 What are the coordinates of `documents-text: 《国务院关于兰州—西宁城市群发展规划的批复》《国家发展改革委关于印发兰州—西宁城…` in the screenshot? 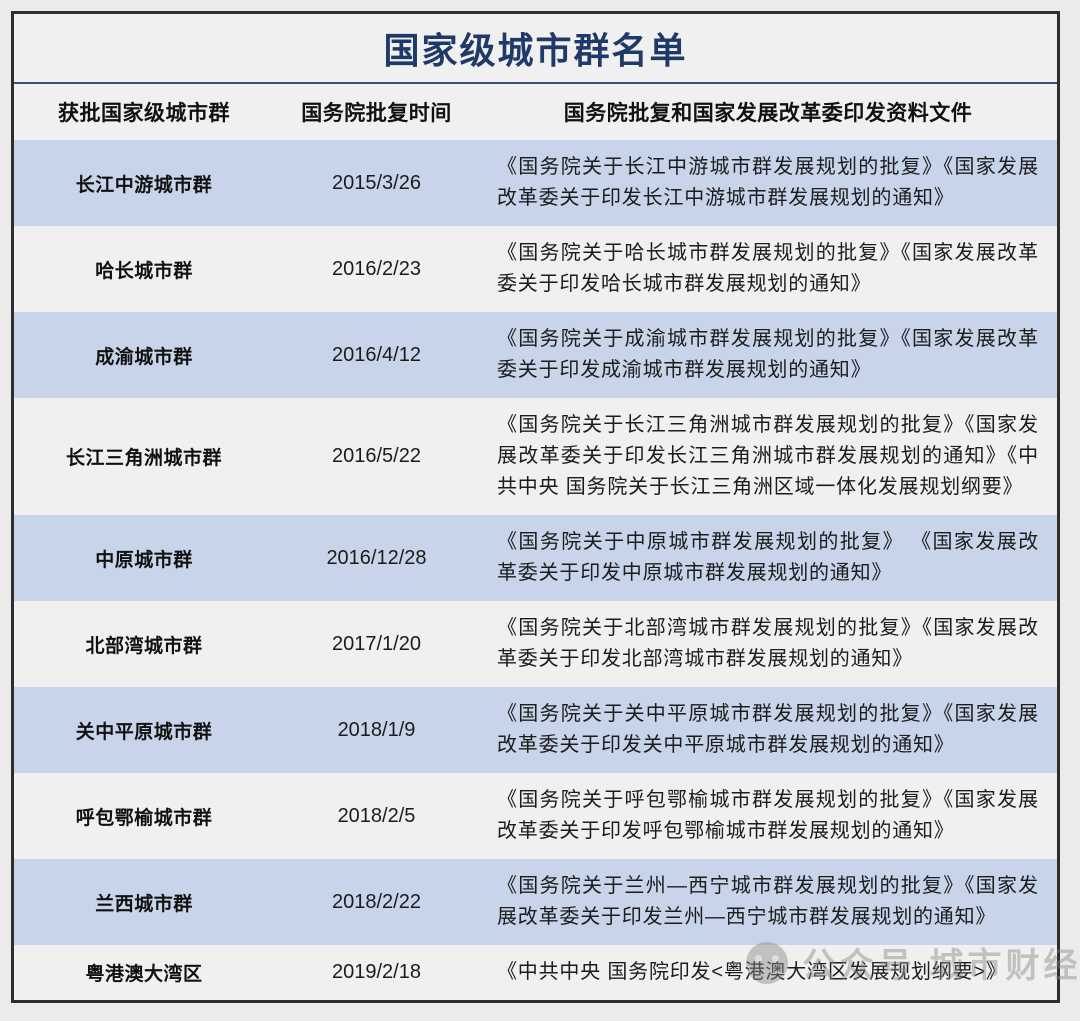 It's located at (768, 901).